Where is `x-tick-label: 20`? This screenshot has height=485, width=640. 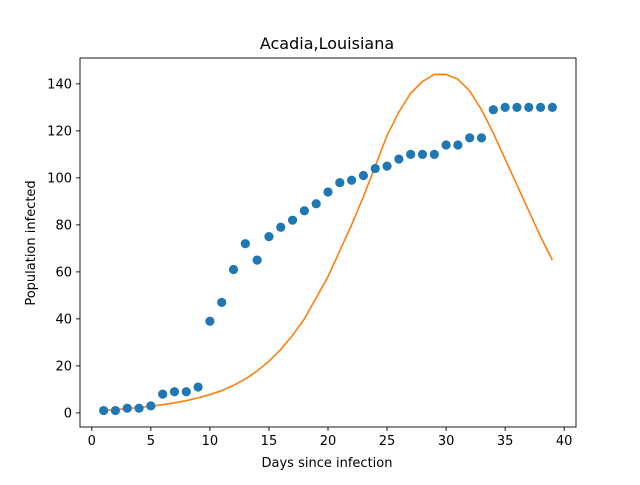 x-tick-label: 20 is located at coordinates (328, 441).